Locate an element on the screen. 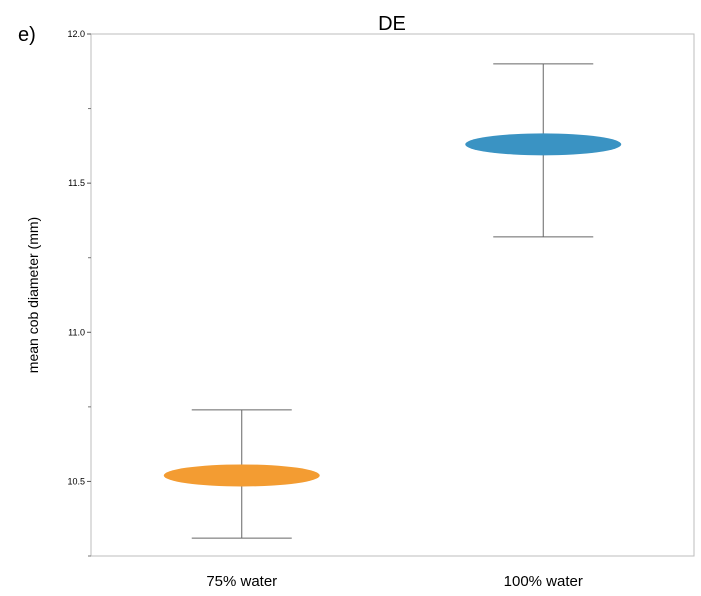  x-axis-ticks: 75% water 100% water is located at coordinates (394, 581).